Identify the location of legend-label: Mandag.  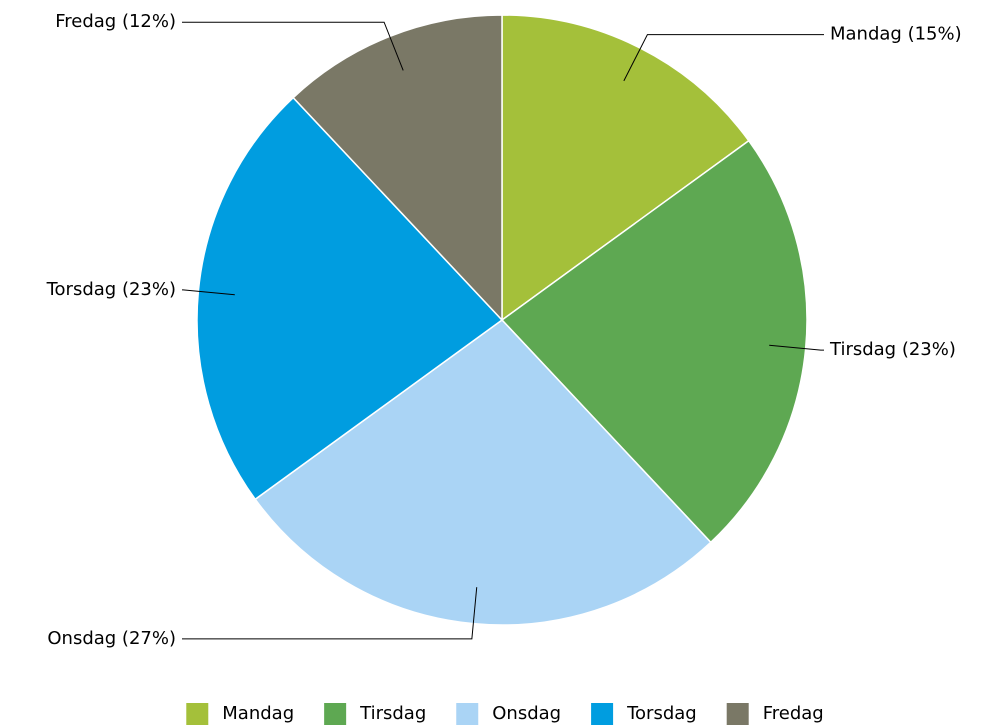
(258, 713).